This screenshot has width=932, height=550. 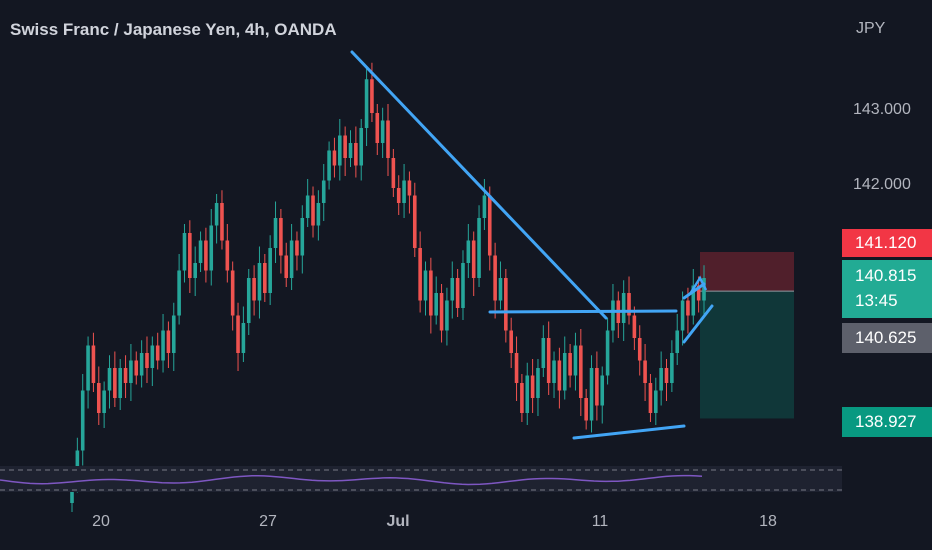 I want to click on time-tick-27: 27, so click(x=268, y=521).